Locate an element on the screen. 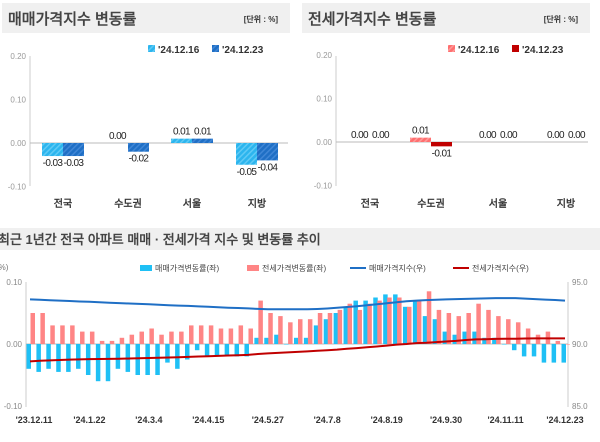 Image resolution: width=600 pixels, height=442 pixels. legend-label: '24.12.16 is located at coordinates (479, 50).